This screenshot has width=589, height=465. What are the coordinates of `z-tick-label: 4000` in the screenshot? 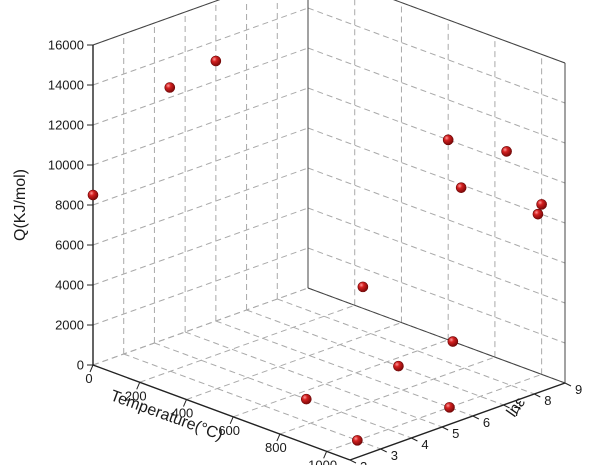 It's located at (69, 285).